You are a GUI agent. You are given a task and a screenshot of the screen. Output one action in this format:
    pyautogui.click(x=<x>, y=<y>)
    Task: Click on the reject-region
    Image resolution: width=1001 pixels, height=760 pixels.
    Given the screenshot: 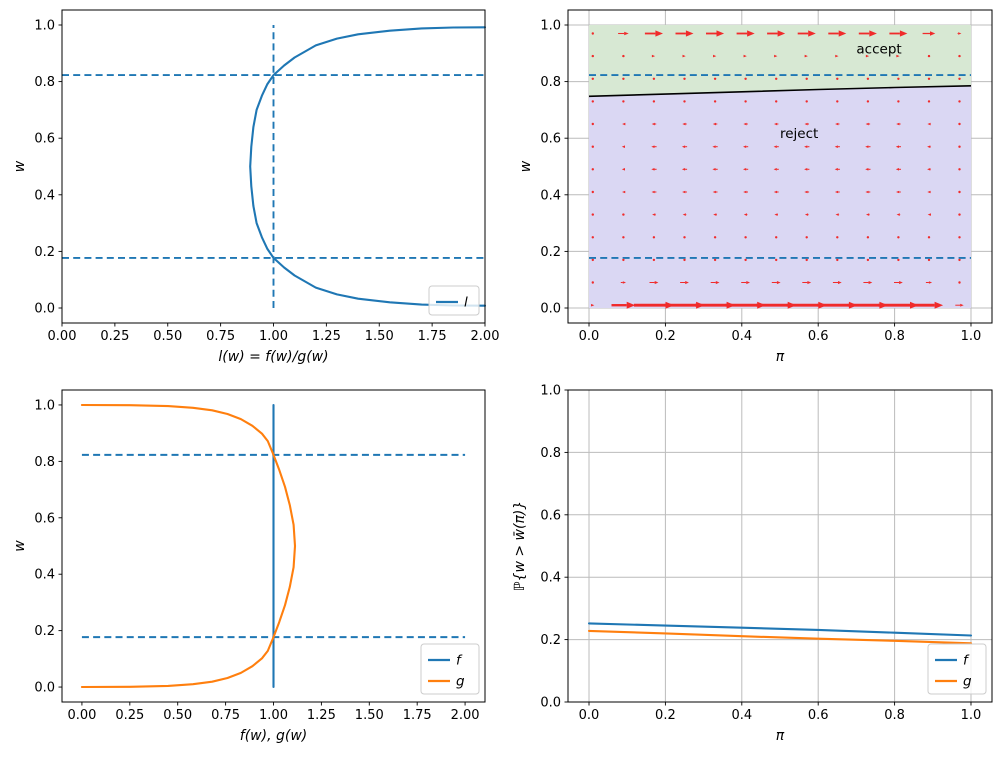 What is the action you would take?
    pyautogui.click(x=780, y=196)
    